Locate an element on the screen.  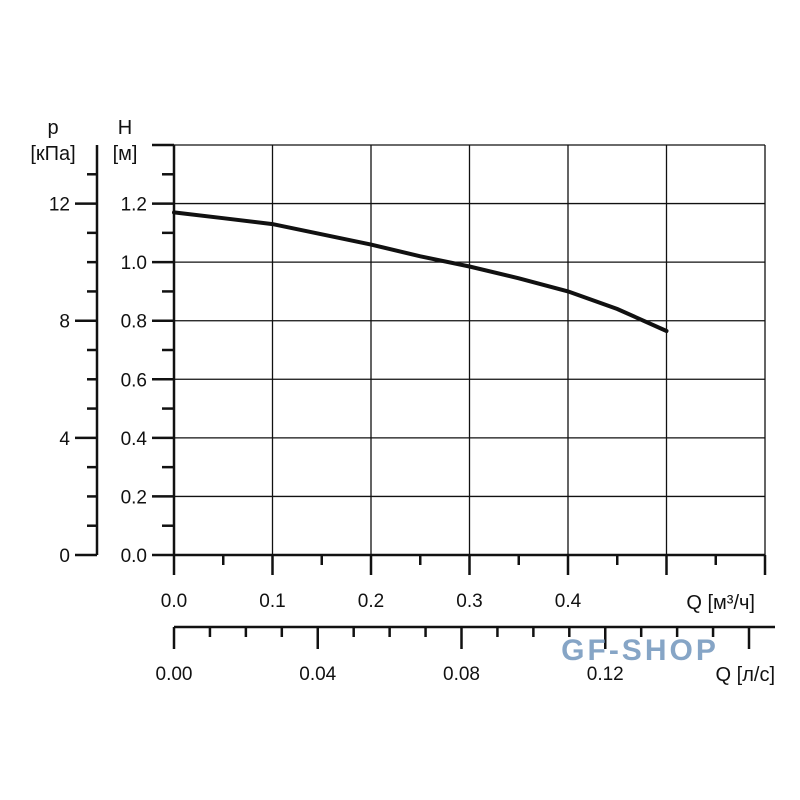
h-axis-label: H is located at coordinates (125, 128).